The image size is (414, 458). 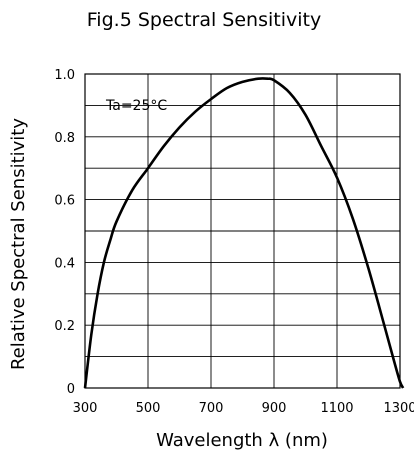 What do you see at coordinates (148, 408) in the screenshot?
I see `x-tick-label-1: 500` at bounding box center [148, 408].